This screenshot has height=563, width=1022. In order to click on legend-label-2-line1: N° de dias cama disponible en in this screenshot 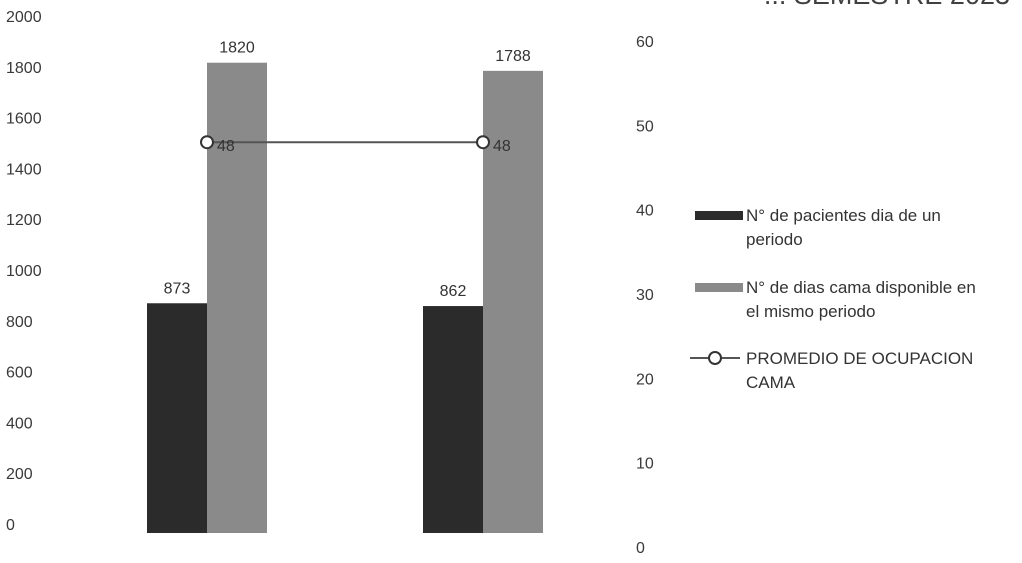, I will do `click(861, 287)`.